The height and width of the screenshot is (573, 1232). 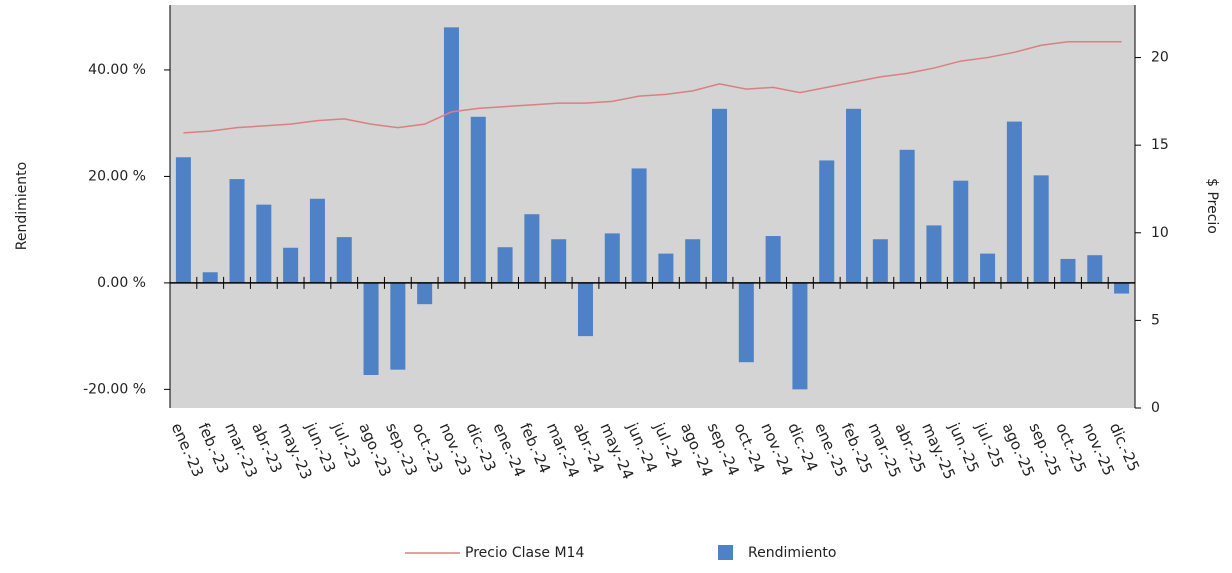 I want to click on legend-label: Rendimiento, so click(x=792, y=553).